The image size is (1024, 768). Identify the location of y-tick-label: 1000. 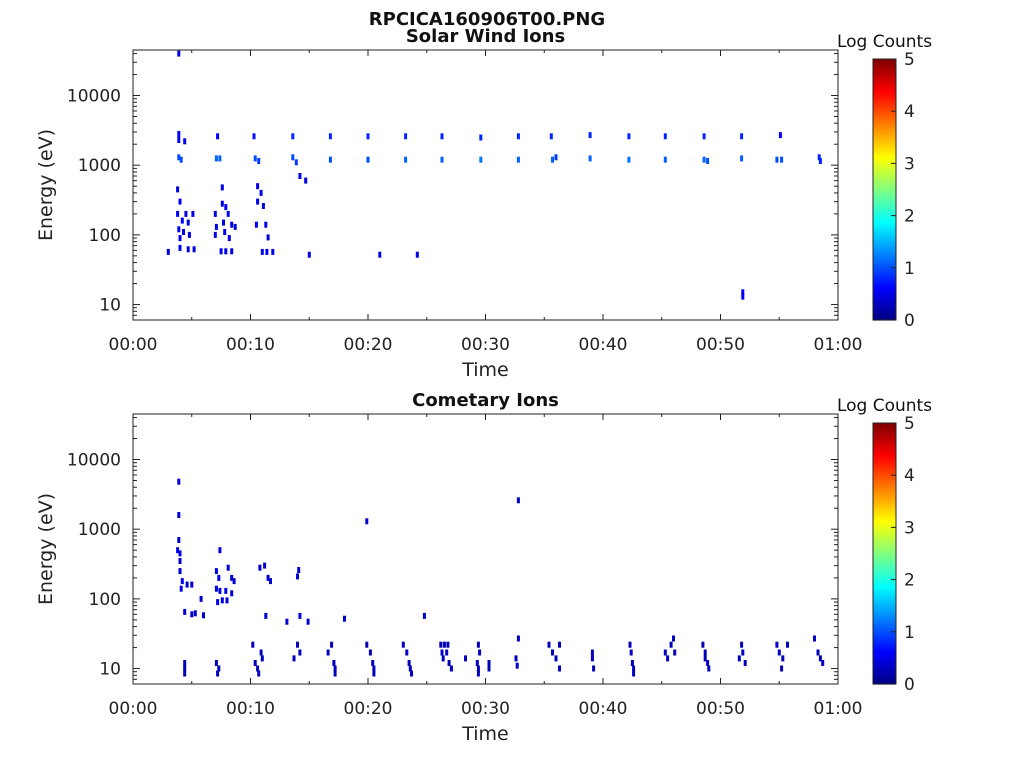
(99, 530).